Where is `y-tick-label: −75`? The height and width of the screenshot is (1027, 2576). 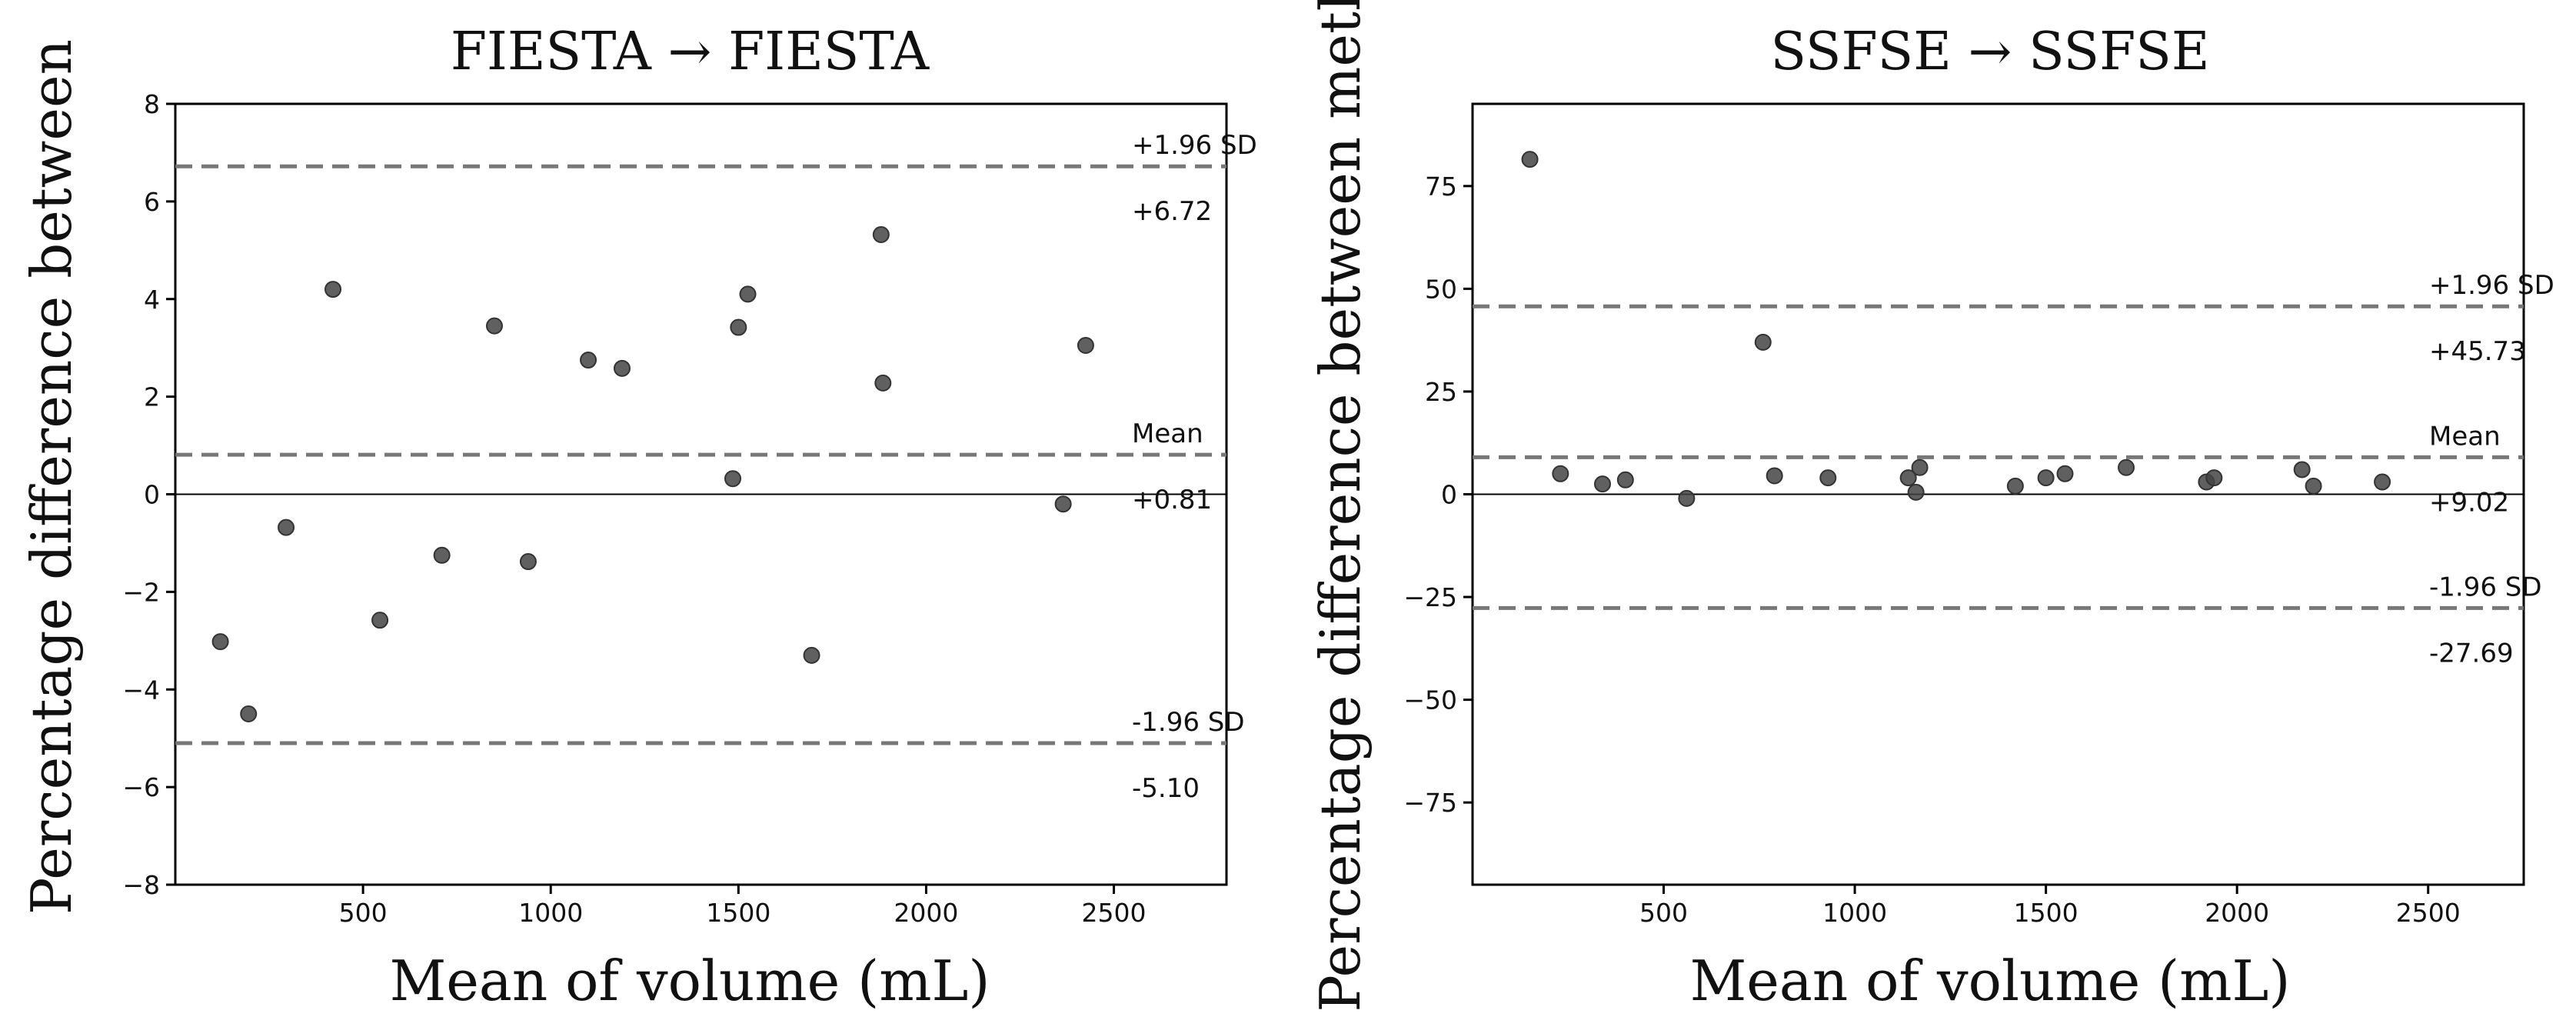
y-tick-label: −75 is located at coordinates (1430, 803).